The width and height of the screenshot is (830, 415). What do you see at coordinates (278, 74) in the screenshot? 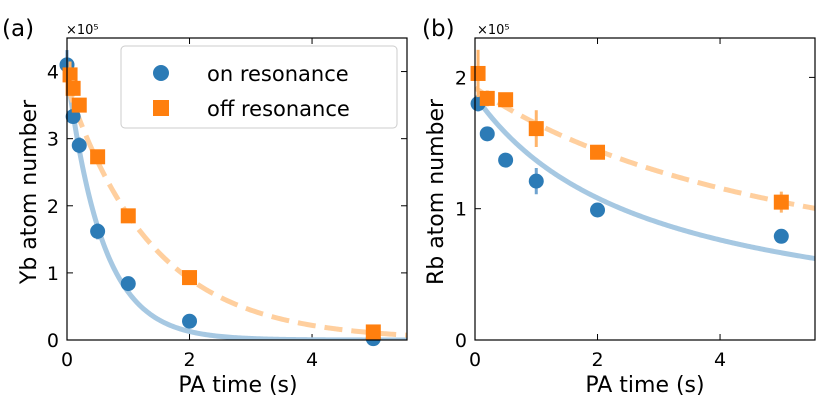
I see `legend-on-label: on resonance` at bounding box center [278, 74].